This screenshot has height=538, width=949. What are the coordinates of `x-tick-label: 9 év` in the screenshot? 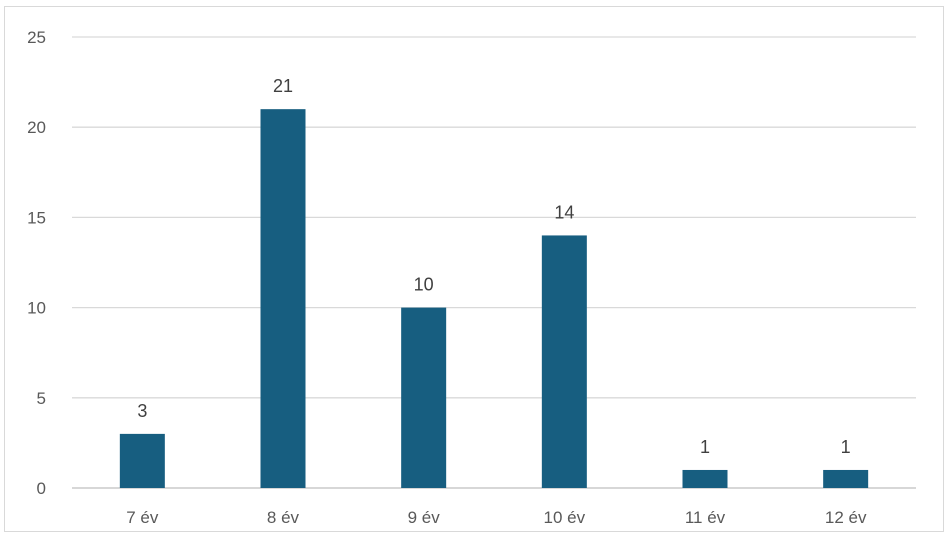 It's located at (424, 517).